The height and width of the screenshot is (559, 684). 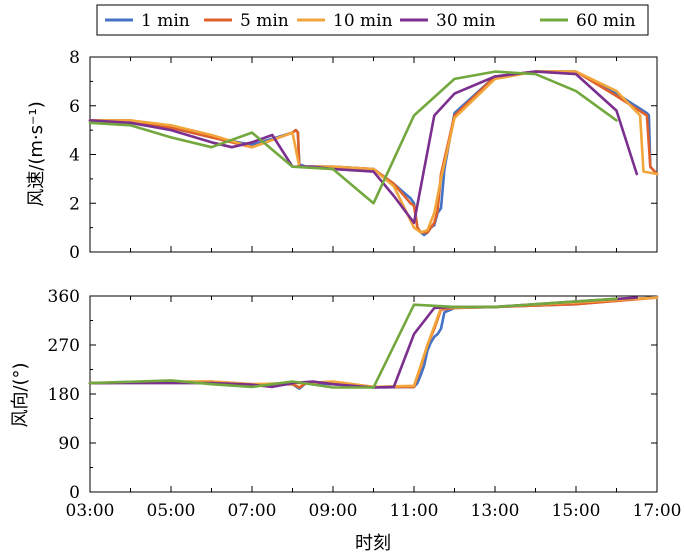 I want to click on wind-direction-y-tick-label: 90, so click(x=69, y=444).